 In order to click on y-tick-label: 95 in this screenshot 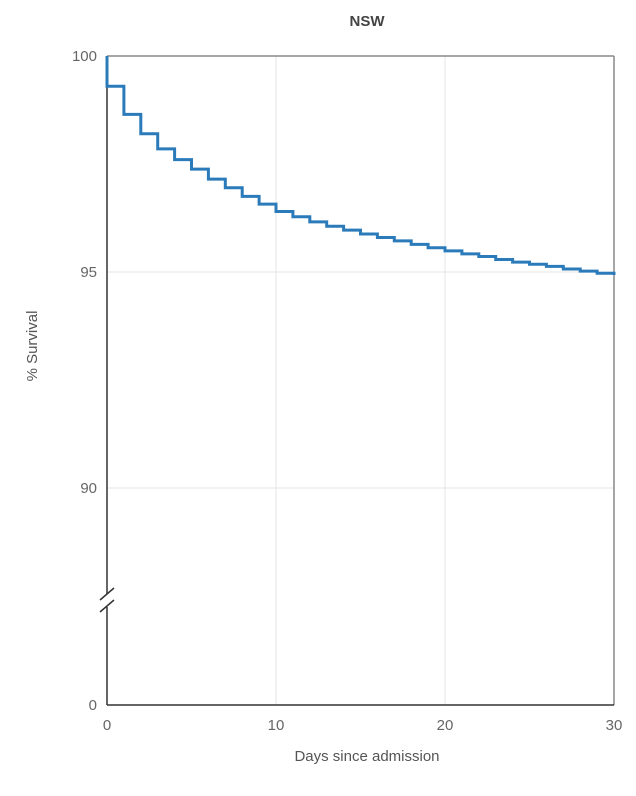, I will do `click(88, 272)`.